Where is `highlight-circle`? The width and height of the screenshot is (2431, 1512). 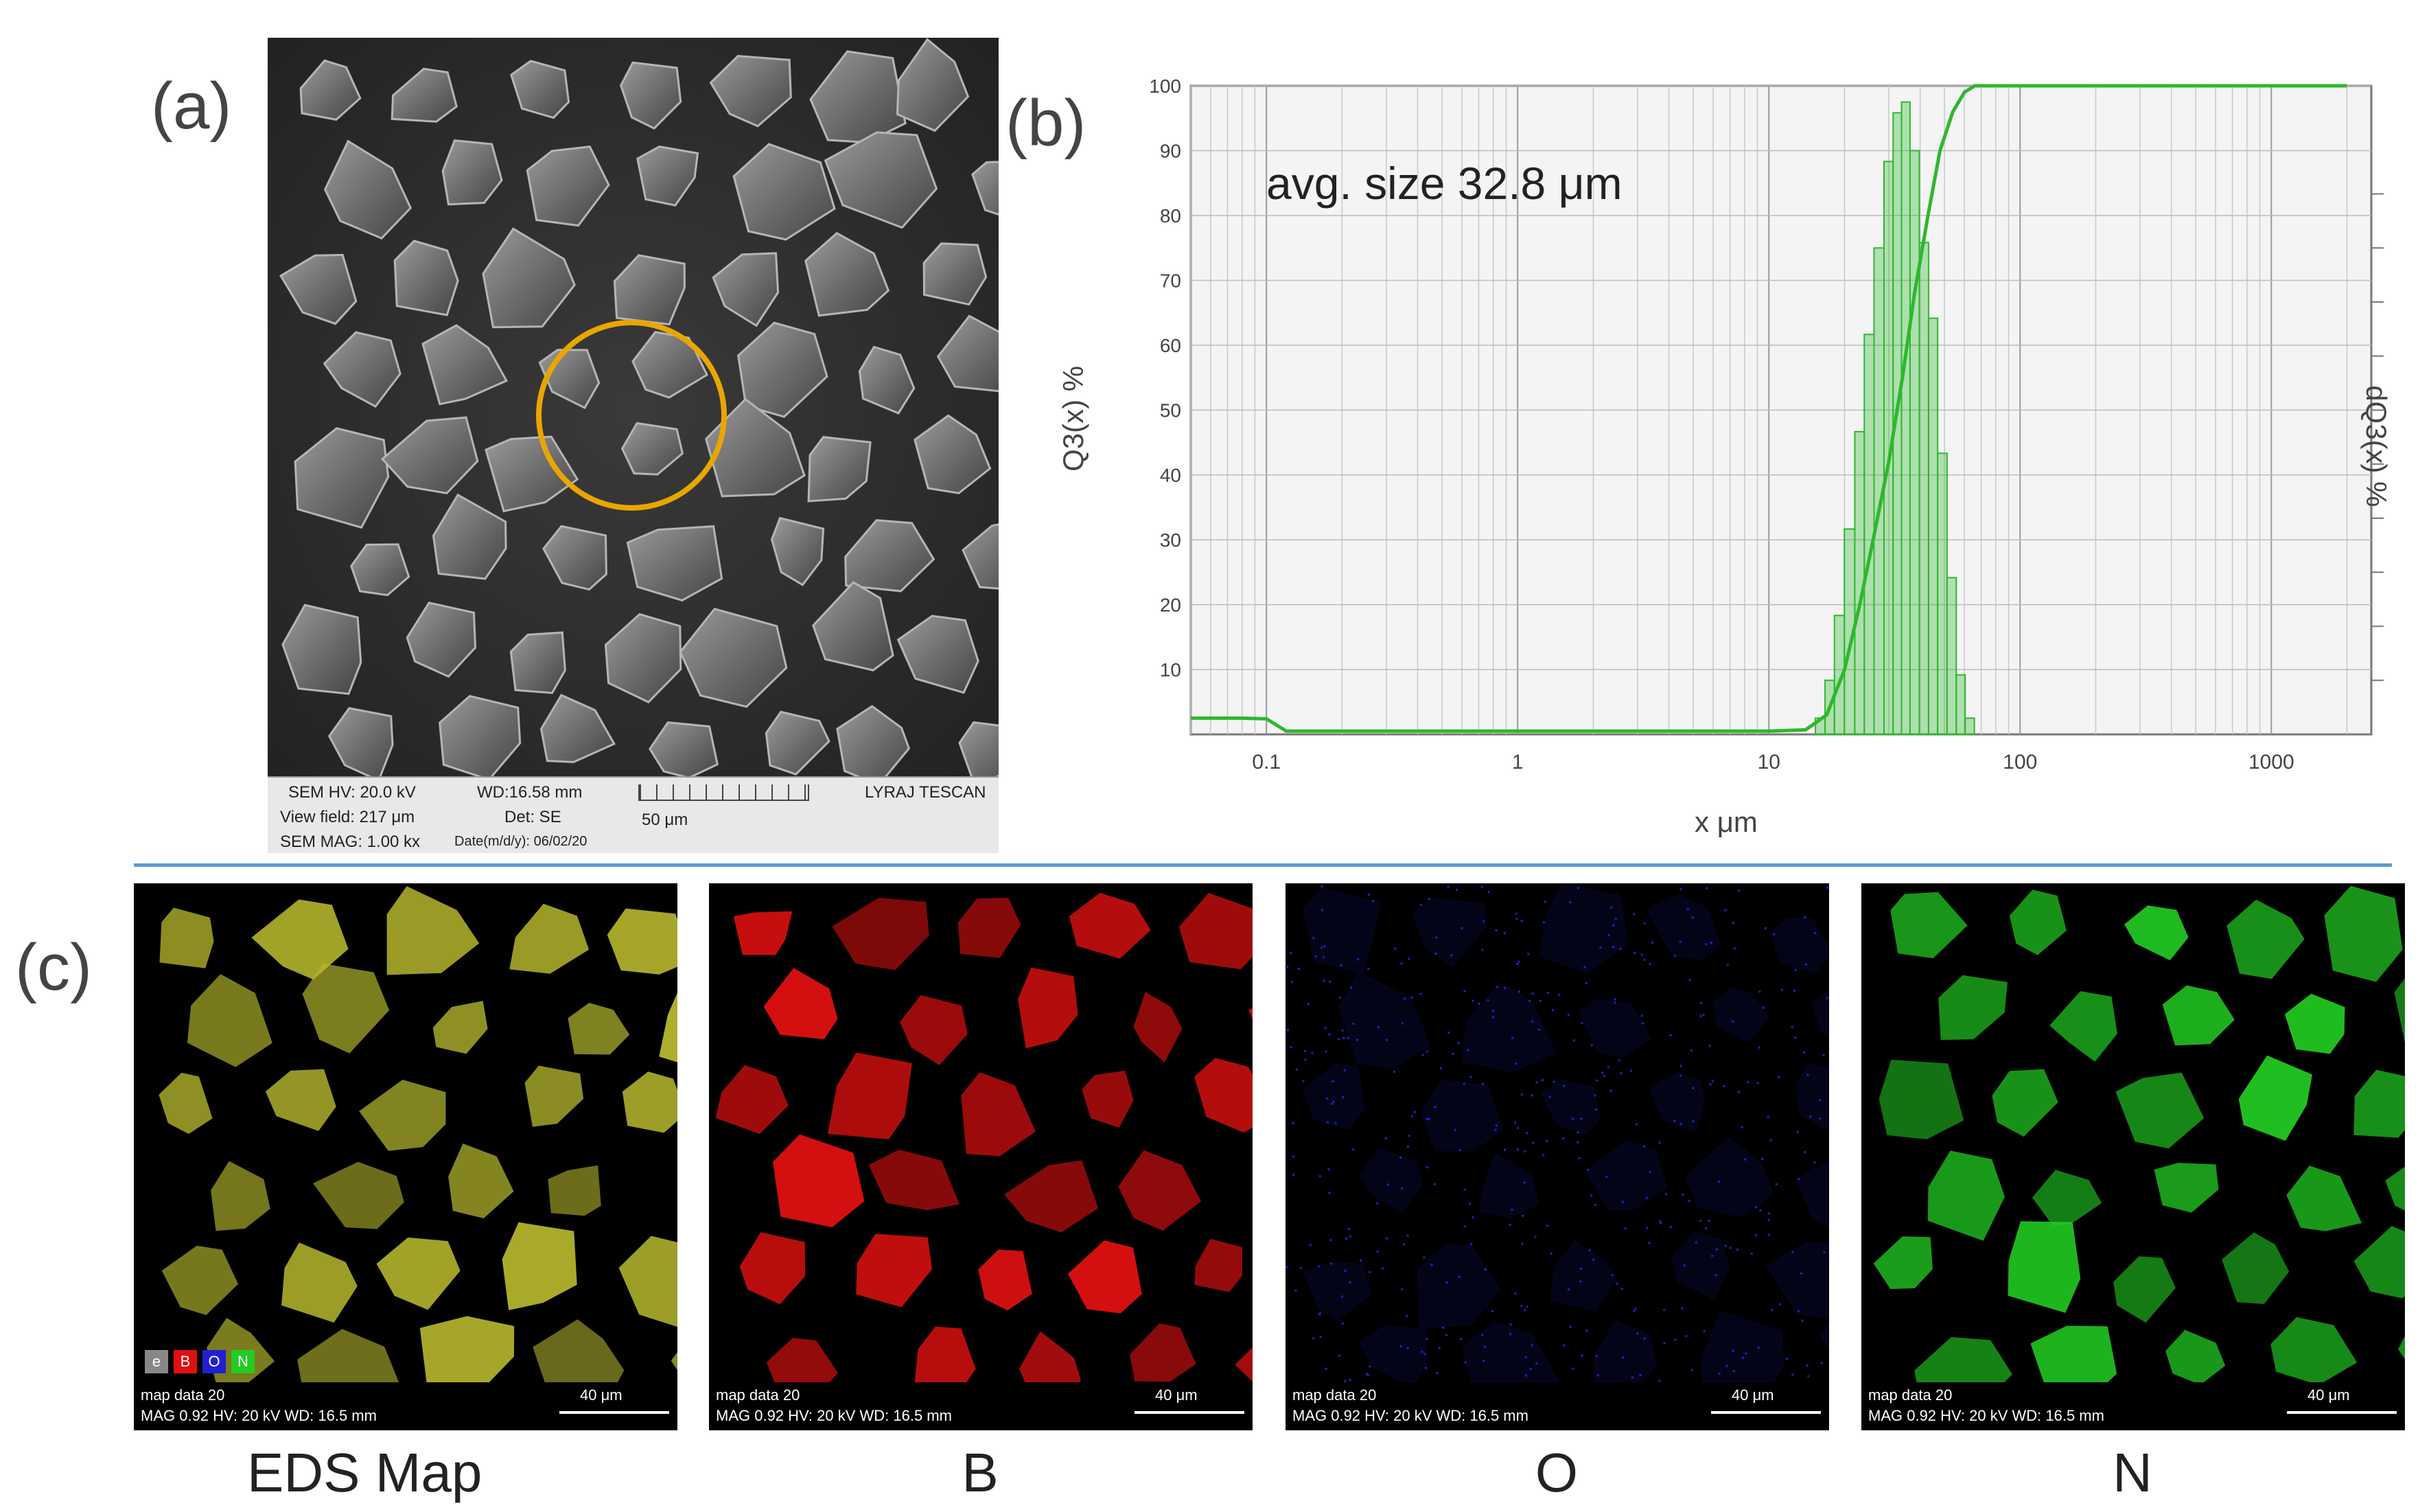 highlight-circle is located at coordinates (631, 415).